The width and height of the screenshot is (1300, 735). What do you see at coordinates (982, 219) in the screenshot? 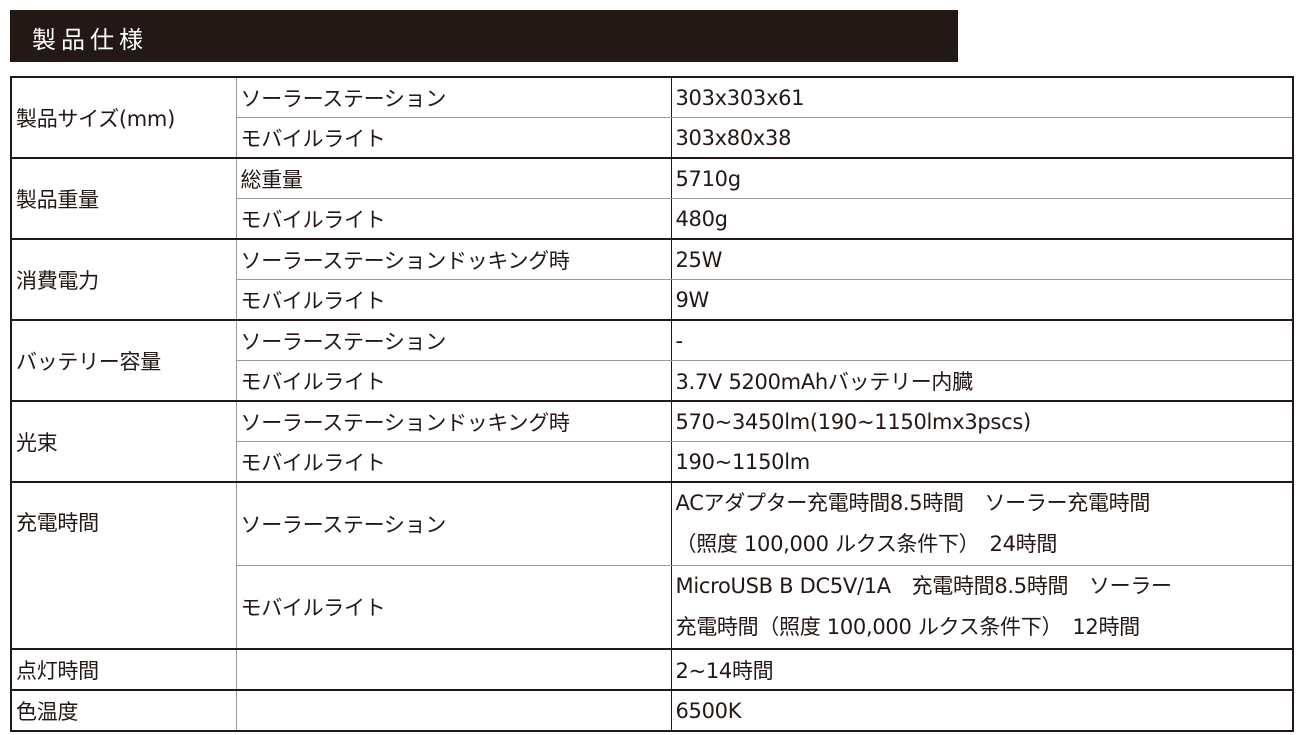
I see `value-cell: 480g` at bounding box center [982, 219].